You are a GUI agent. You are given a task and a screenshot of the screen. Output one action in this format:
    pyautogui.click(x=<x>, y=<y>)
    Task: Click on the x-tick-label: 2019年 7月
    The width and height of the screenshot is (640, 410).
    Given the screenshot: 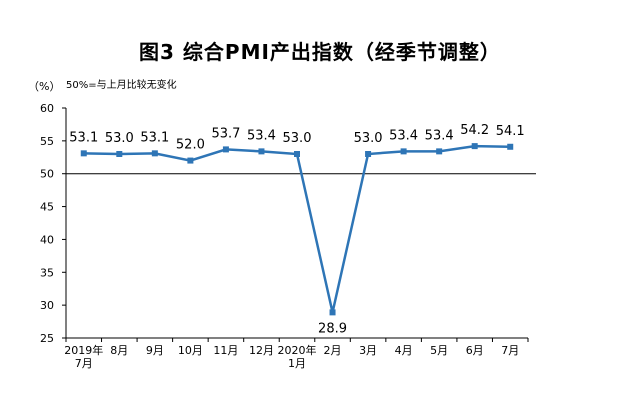 What is the action you would take?
    pyautogui.click(x=83, y=356)
    